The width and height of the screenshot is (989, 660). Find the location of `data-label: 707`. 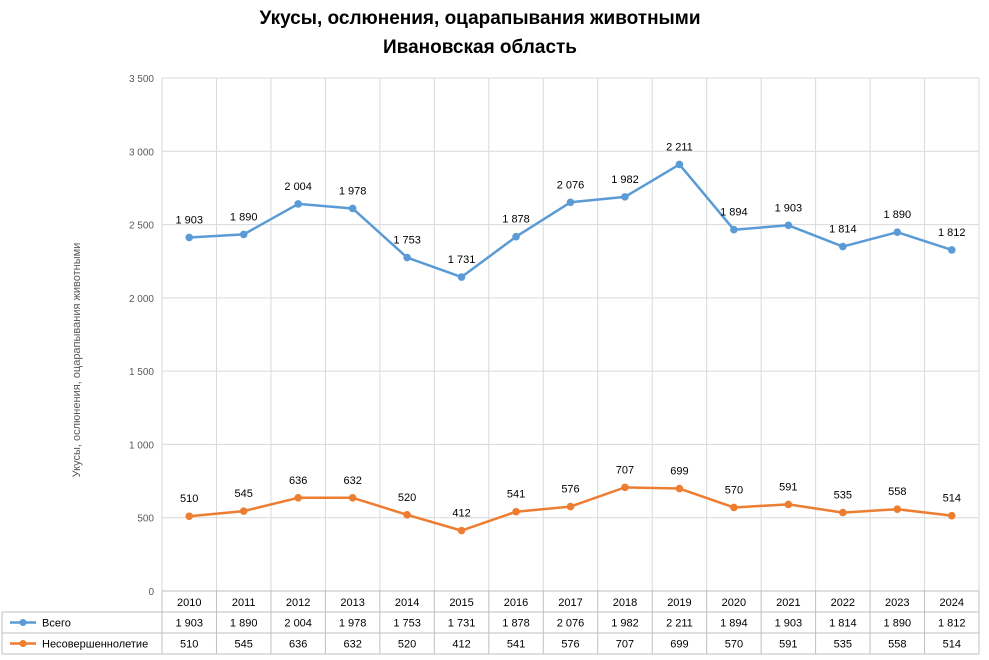

data-label: 707 is located at coordinates (625, 470).